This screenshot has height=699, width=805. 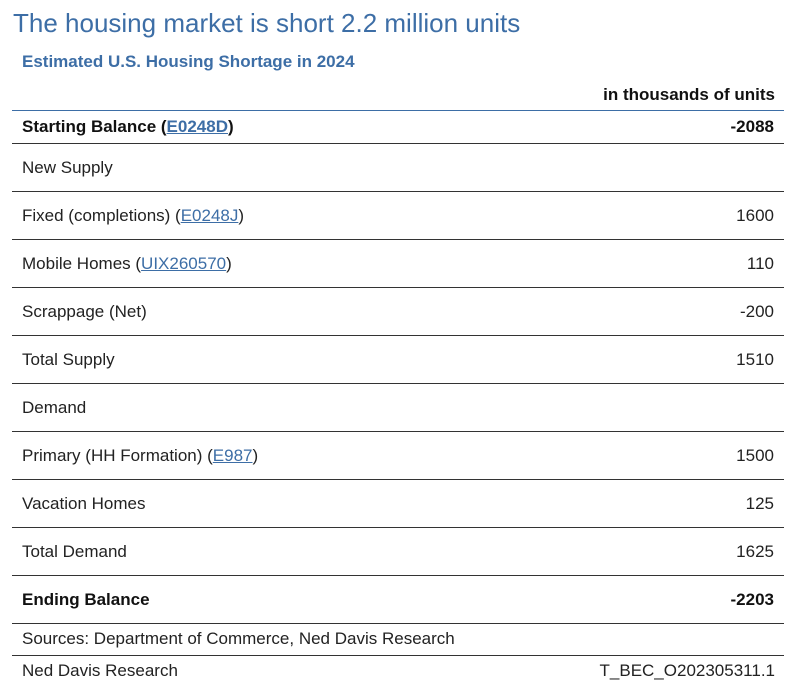 I want to click on brand-label: Ned Davis Research, so click(x=100, y=670).